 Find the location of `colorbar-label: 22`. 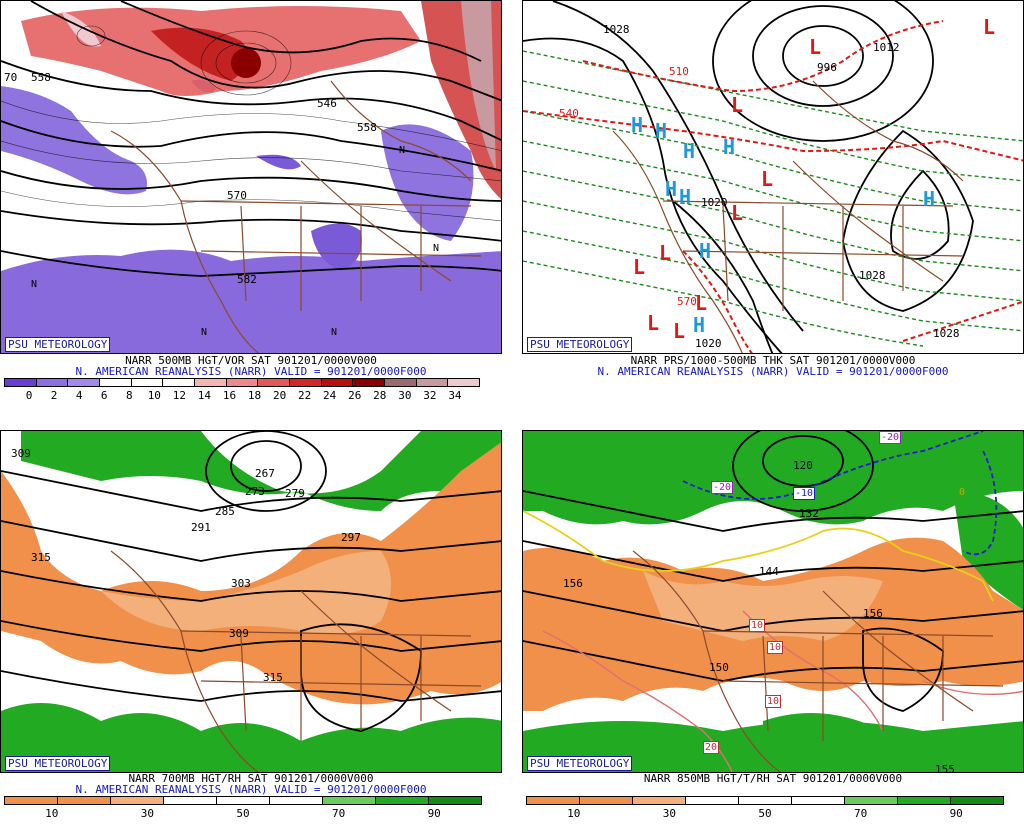

colorbar-label: 22 is located at coordinates (305, 395).